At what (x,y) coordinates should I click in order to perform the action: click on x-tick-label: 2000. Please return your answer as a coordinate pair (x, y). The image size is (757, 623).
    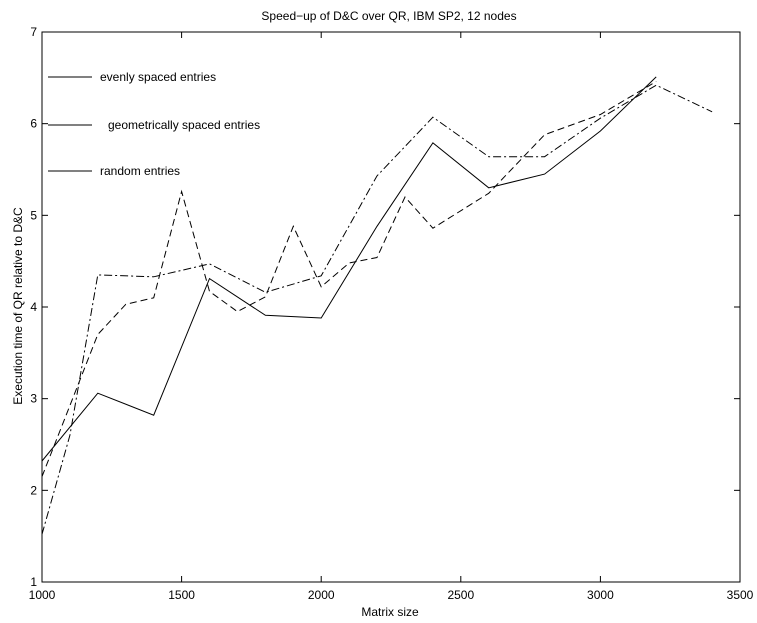
    Looking at the image, I should click on (321, 595).